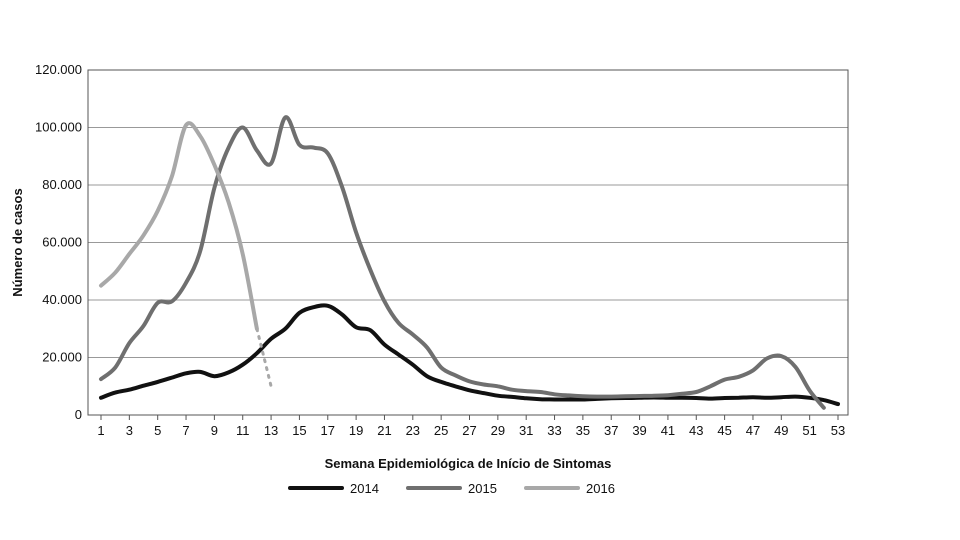 The image size is (960, 540). What do you see at coordinates (554, 430) in the screenshot?
I see `x-tick-label: 33` at bounding box center [554, 430].